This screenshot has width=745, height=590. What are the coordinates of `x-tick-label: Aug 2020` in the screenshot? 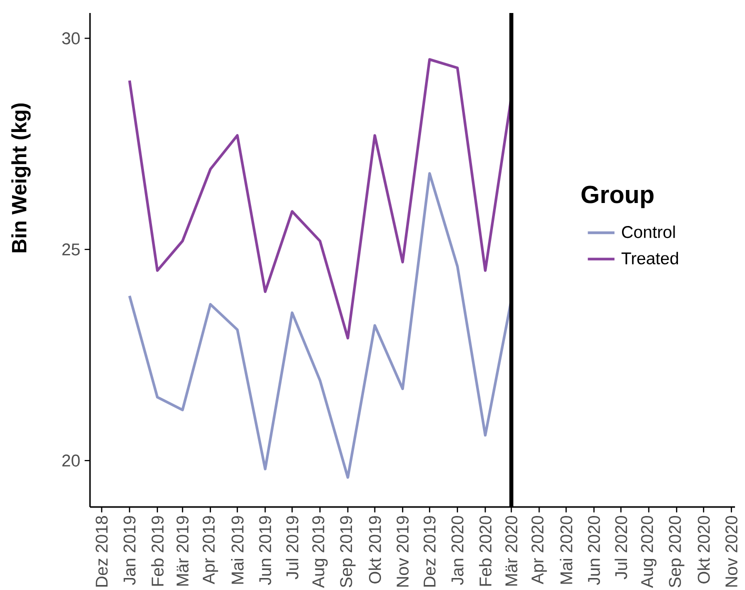 It's located at (648, 552).